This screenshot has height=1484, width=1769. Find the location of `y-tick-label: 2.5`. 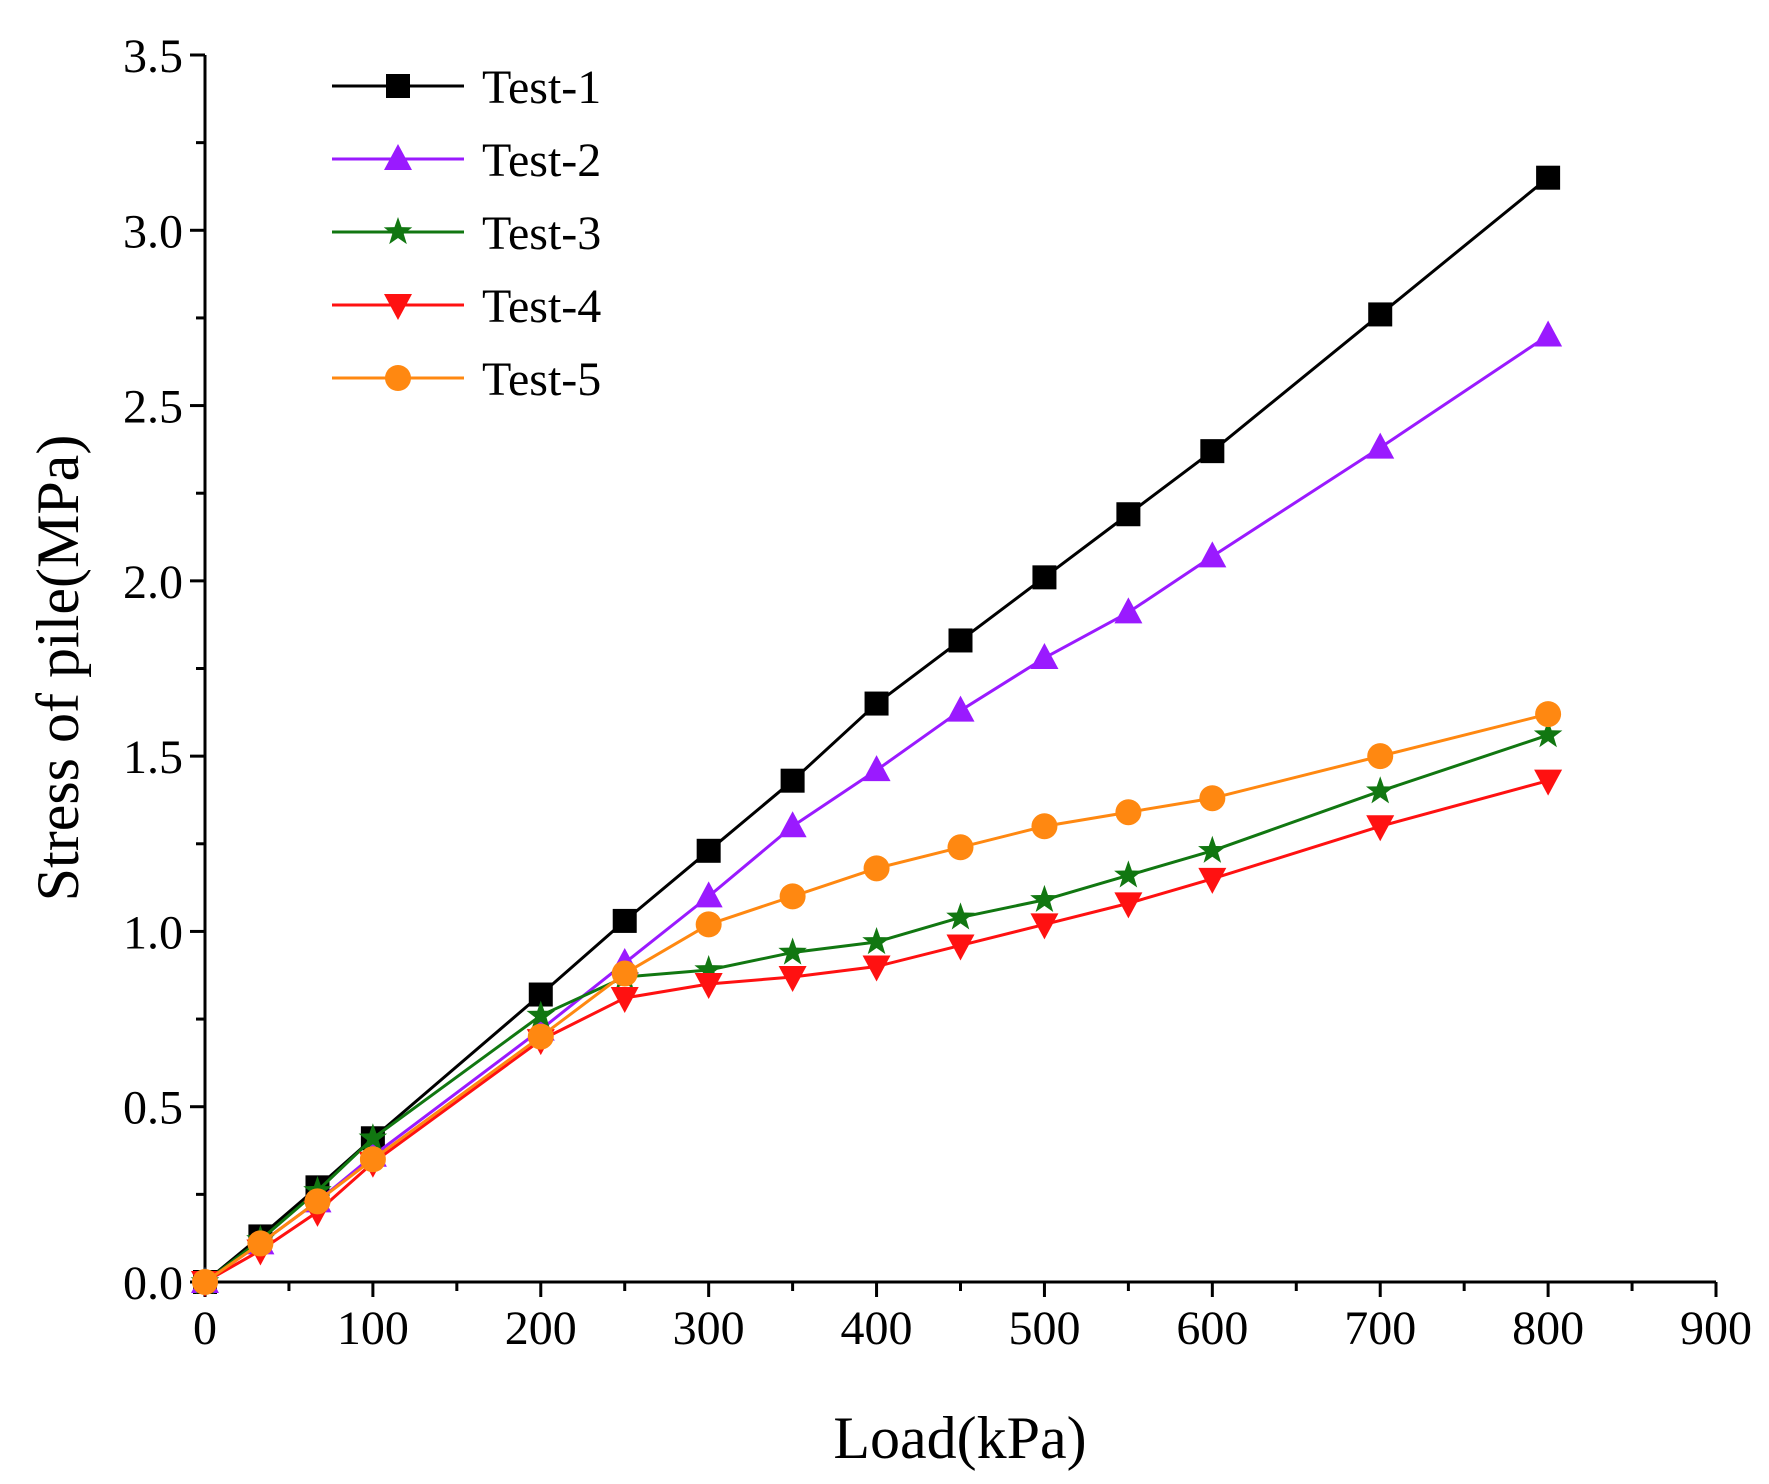

y-tick-label: 2.5 is located at coordinates (153, 407).